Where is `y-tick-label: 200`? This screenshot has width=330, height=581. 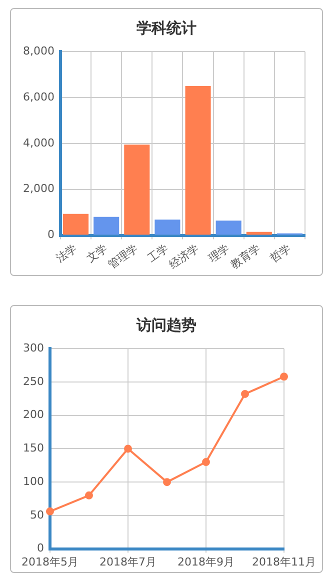 y-tick-label: 200 is located at coordinates (33, 415).